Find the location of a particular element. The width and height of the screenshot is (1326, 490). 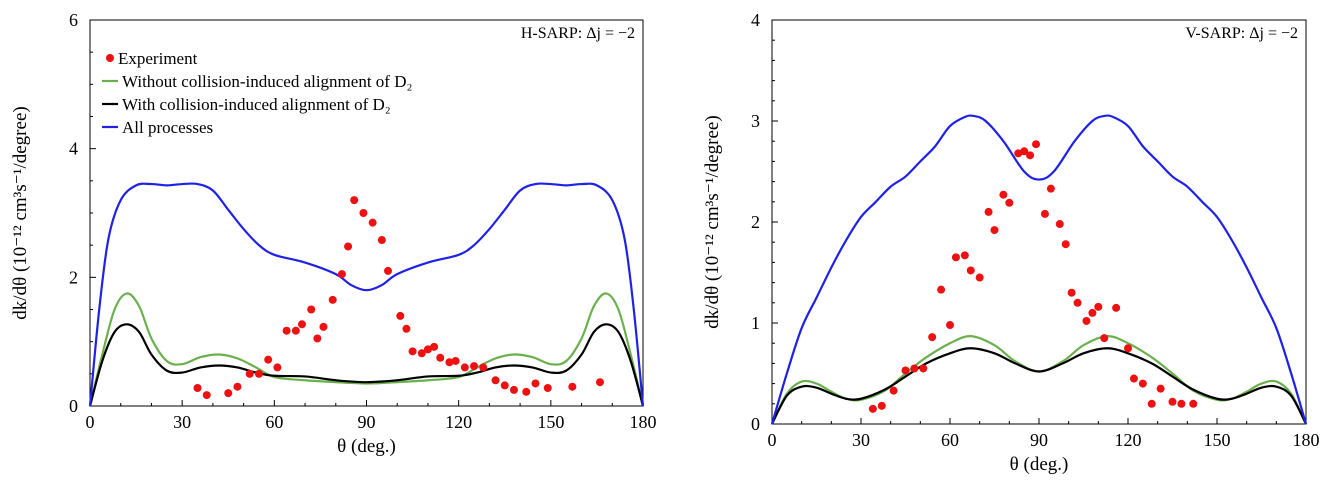

y-tick-label: 6 is located at coordinates (73, 20).